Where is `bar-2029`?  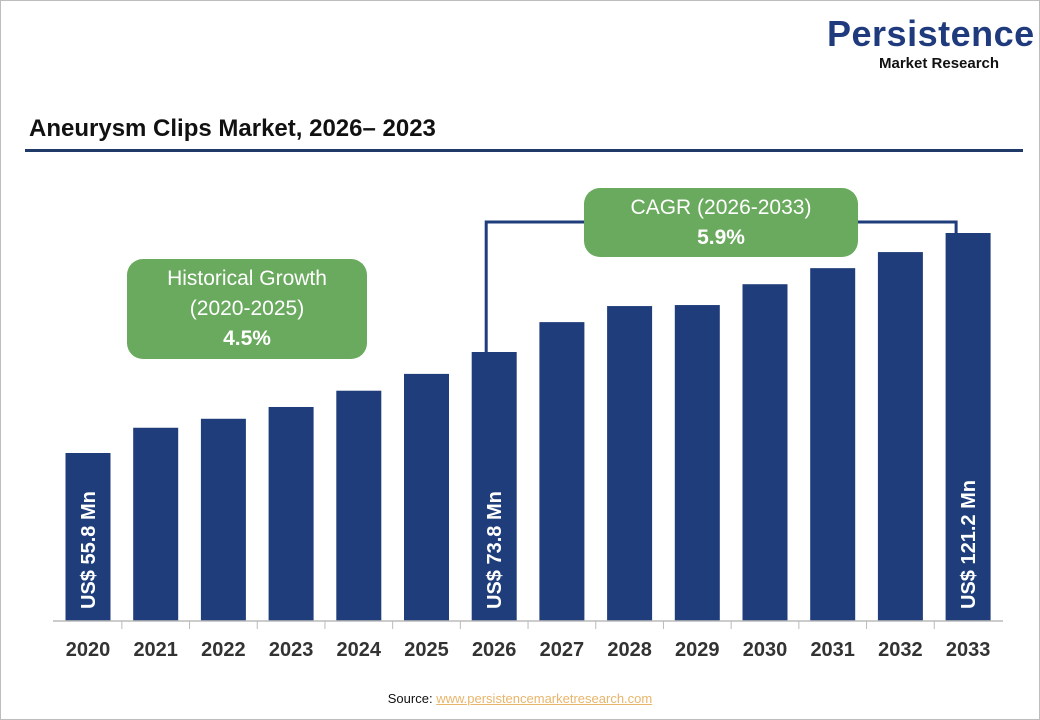 bar-2029 is located at coordinates (697, 463).